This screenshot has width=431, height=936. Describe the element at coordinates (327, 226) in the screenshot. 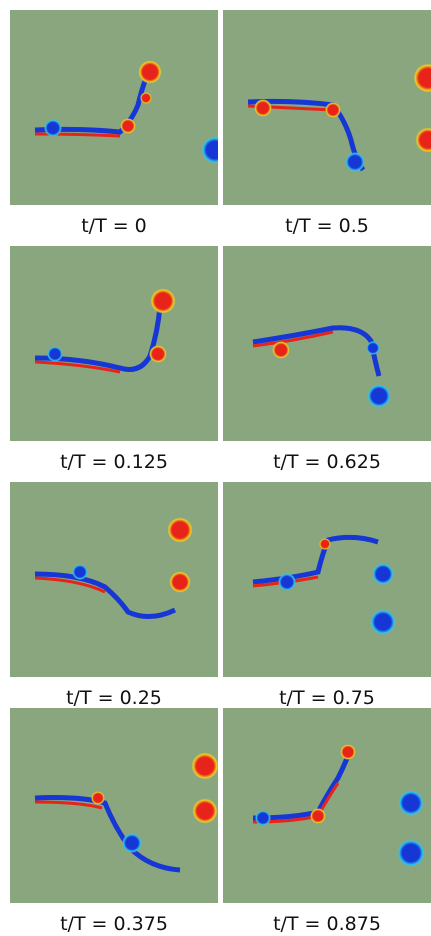

I see `caption-2: t/T = 0.5` at that location.